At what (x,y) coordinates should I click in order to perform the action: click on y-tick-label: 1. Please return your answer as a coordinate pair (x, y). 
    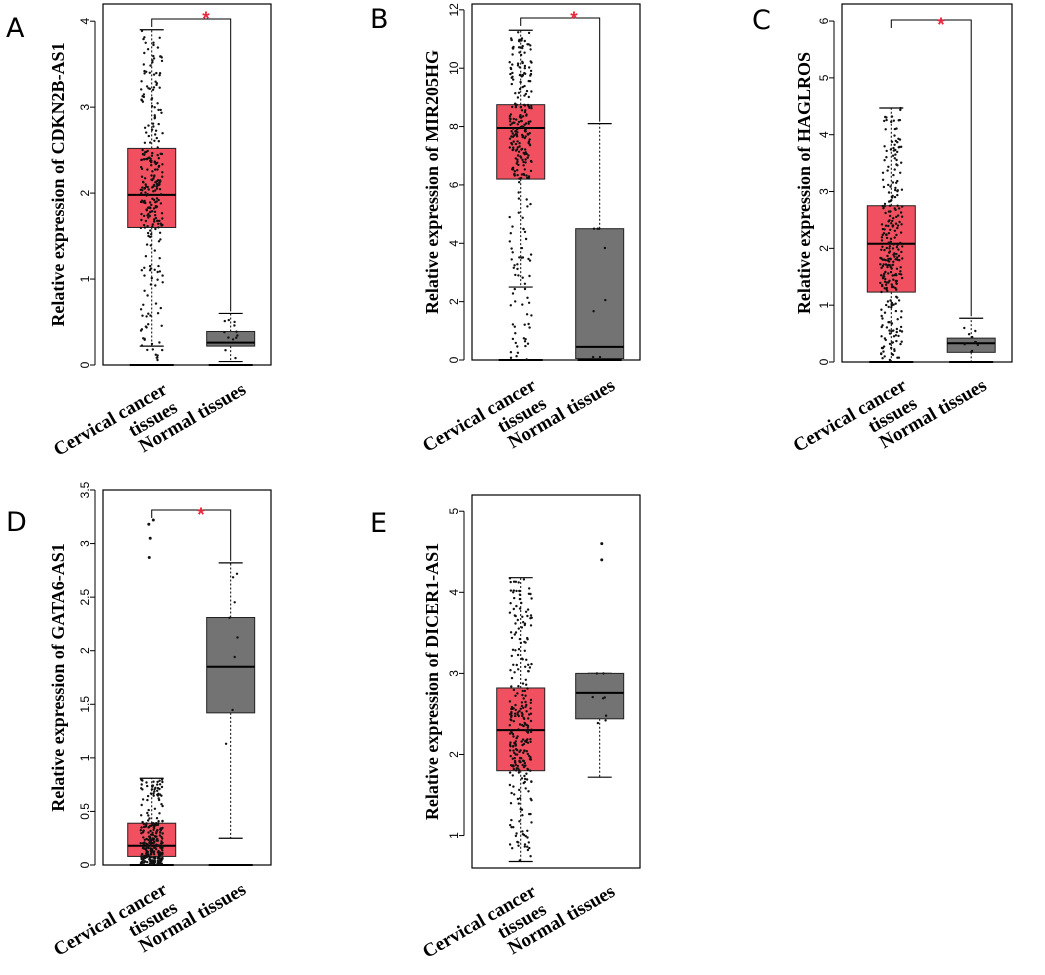
    Looking at the image, I should click on (85, 757).